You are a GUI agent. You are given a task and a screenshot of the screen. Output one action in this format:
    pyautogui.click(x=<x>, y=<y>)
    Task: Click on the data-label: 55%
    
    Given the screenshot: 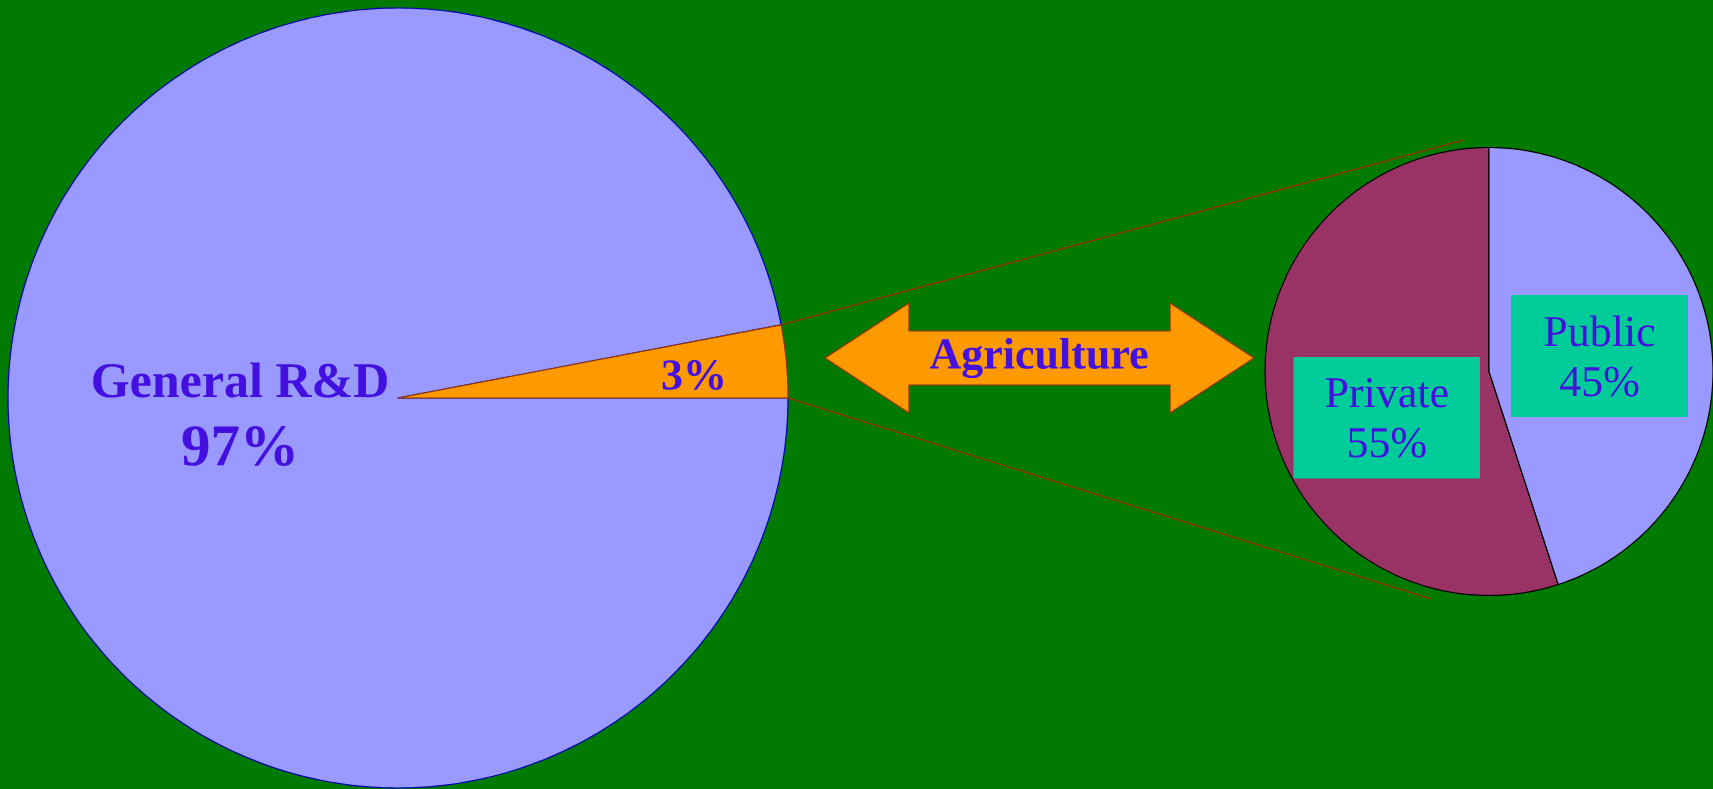 What is the action you would take?
    pyautogui.click(x=1387, y=442)
    